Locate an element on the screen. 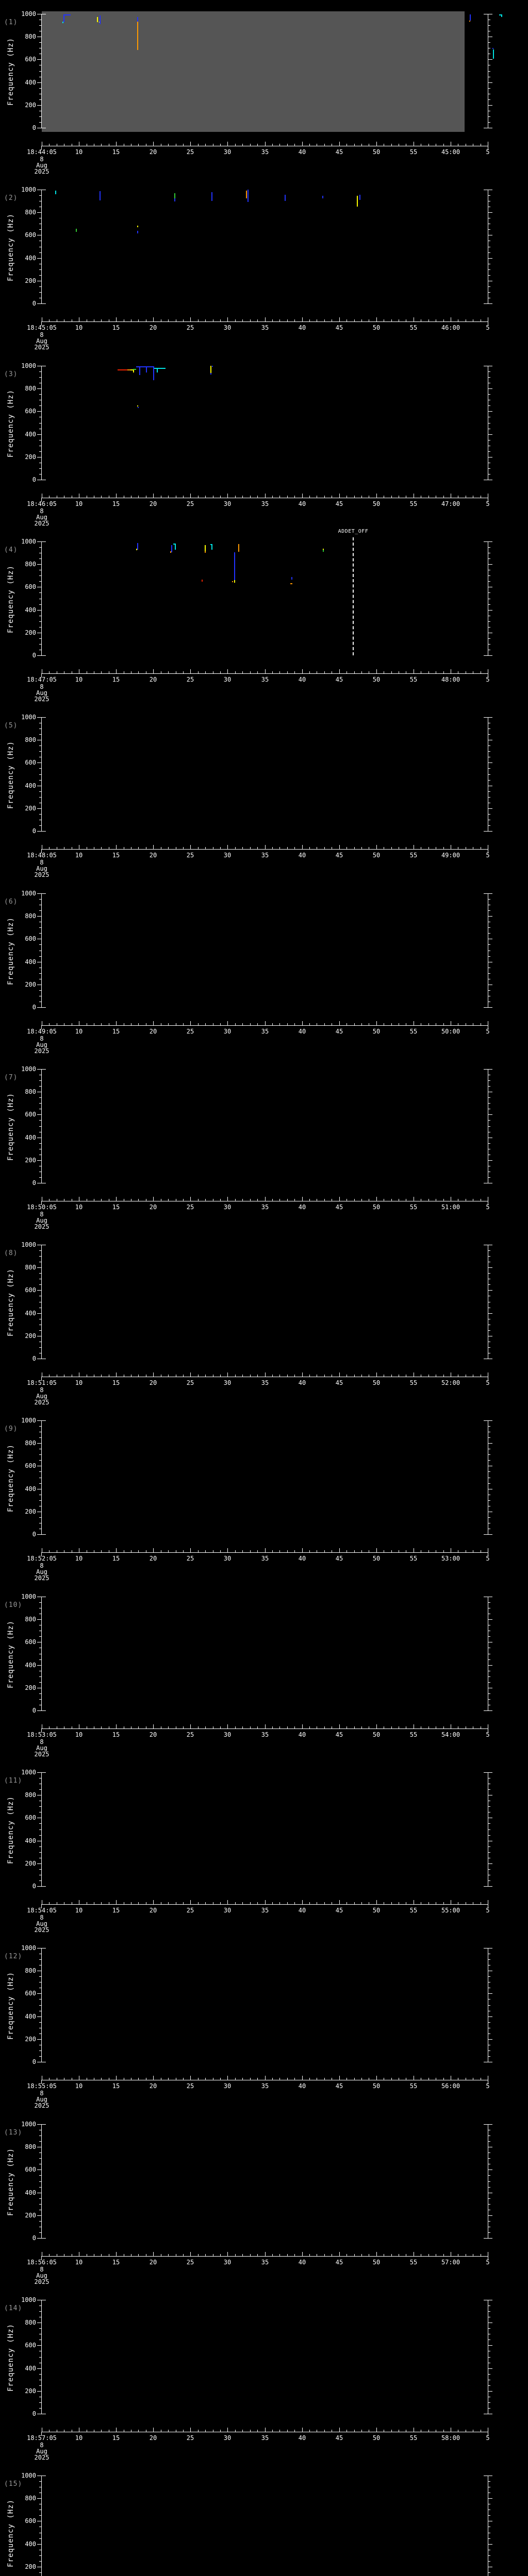 The image size is (528, 2576). date-label: 2025 is located at coordinates (42, 1226).